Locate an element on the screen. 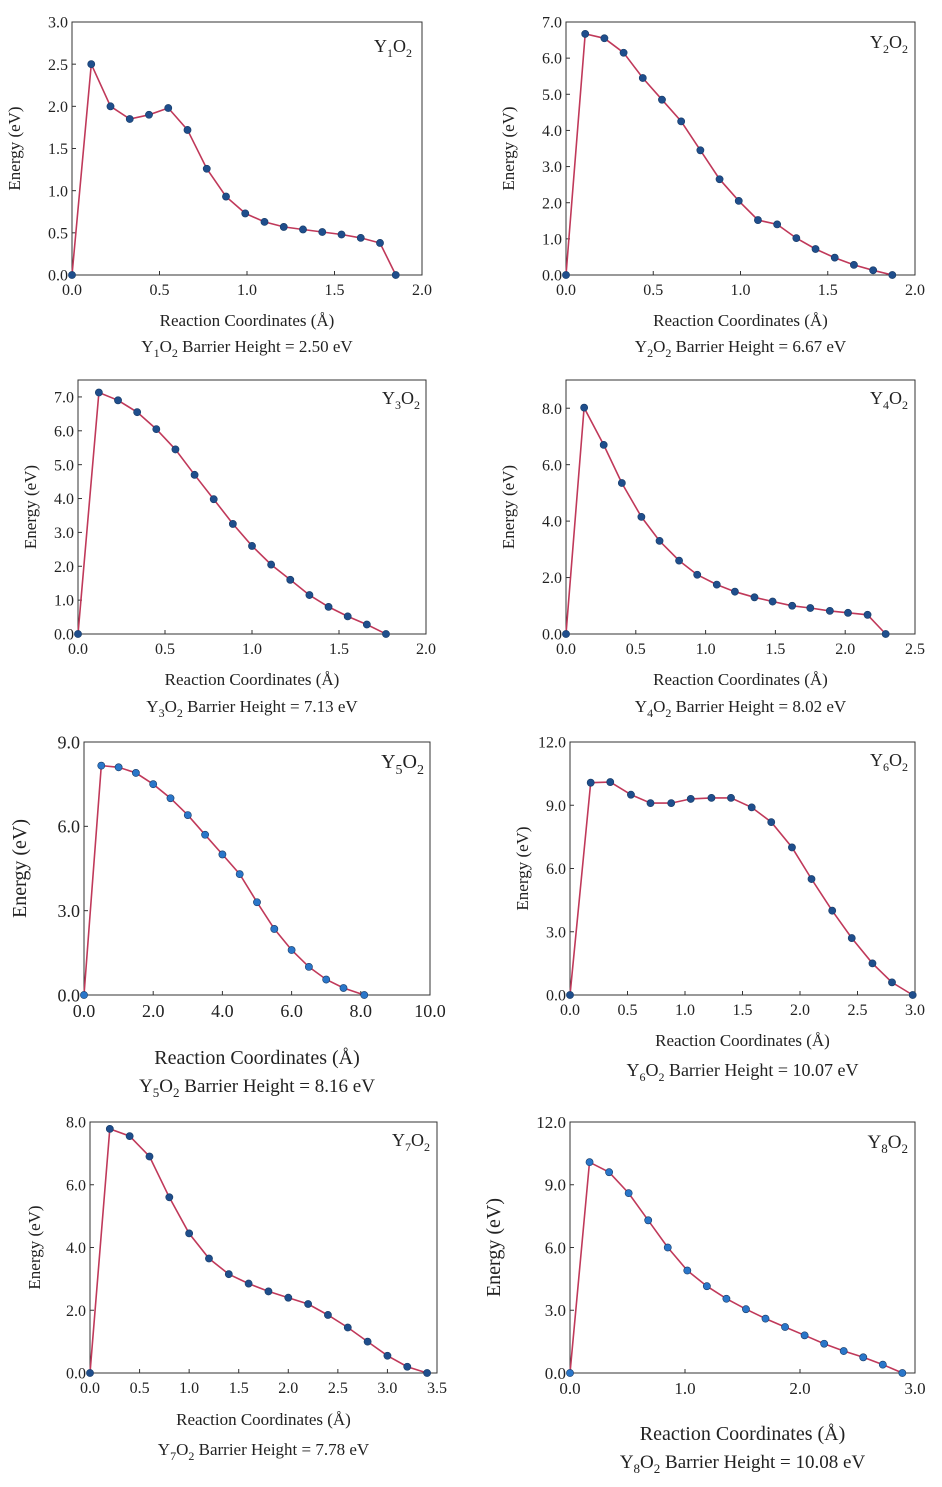 This screenshot has height=1487, width=942. y-tick-label: 5.0 is located at coordinates (64, 465).